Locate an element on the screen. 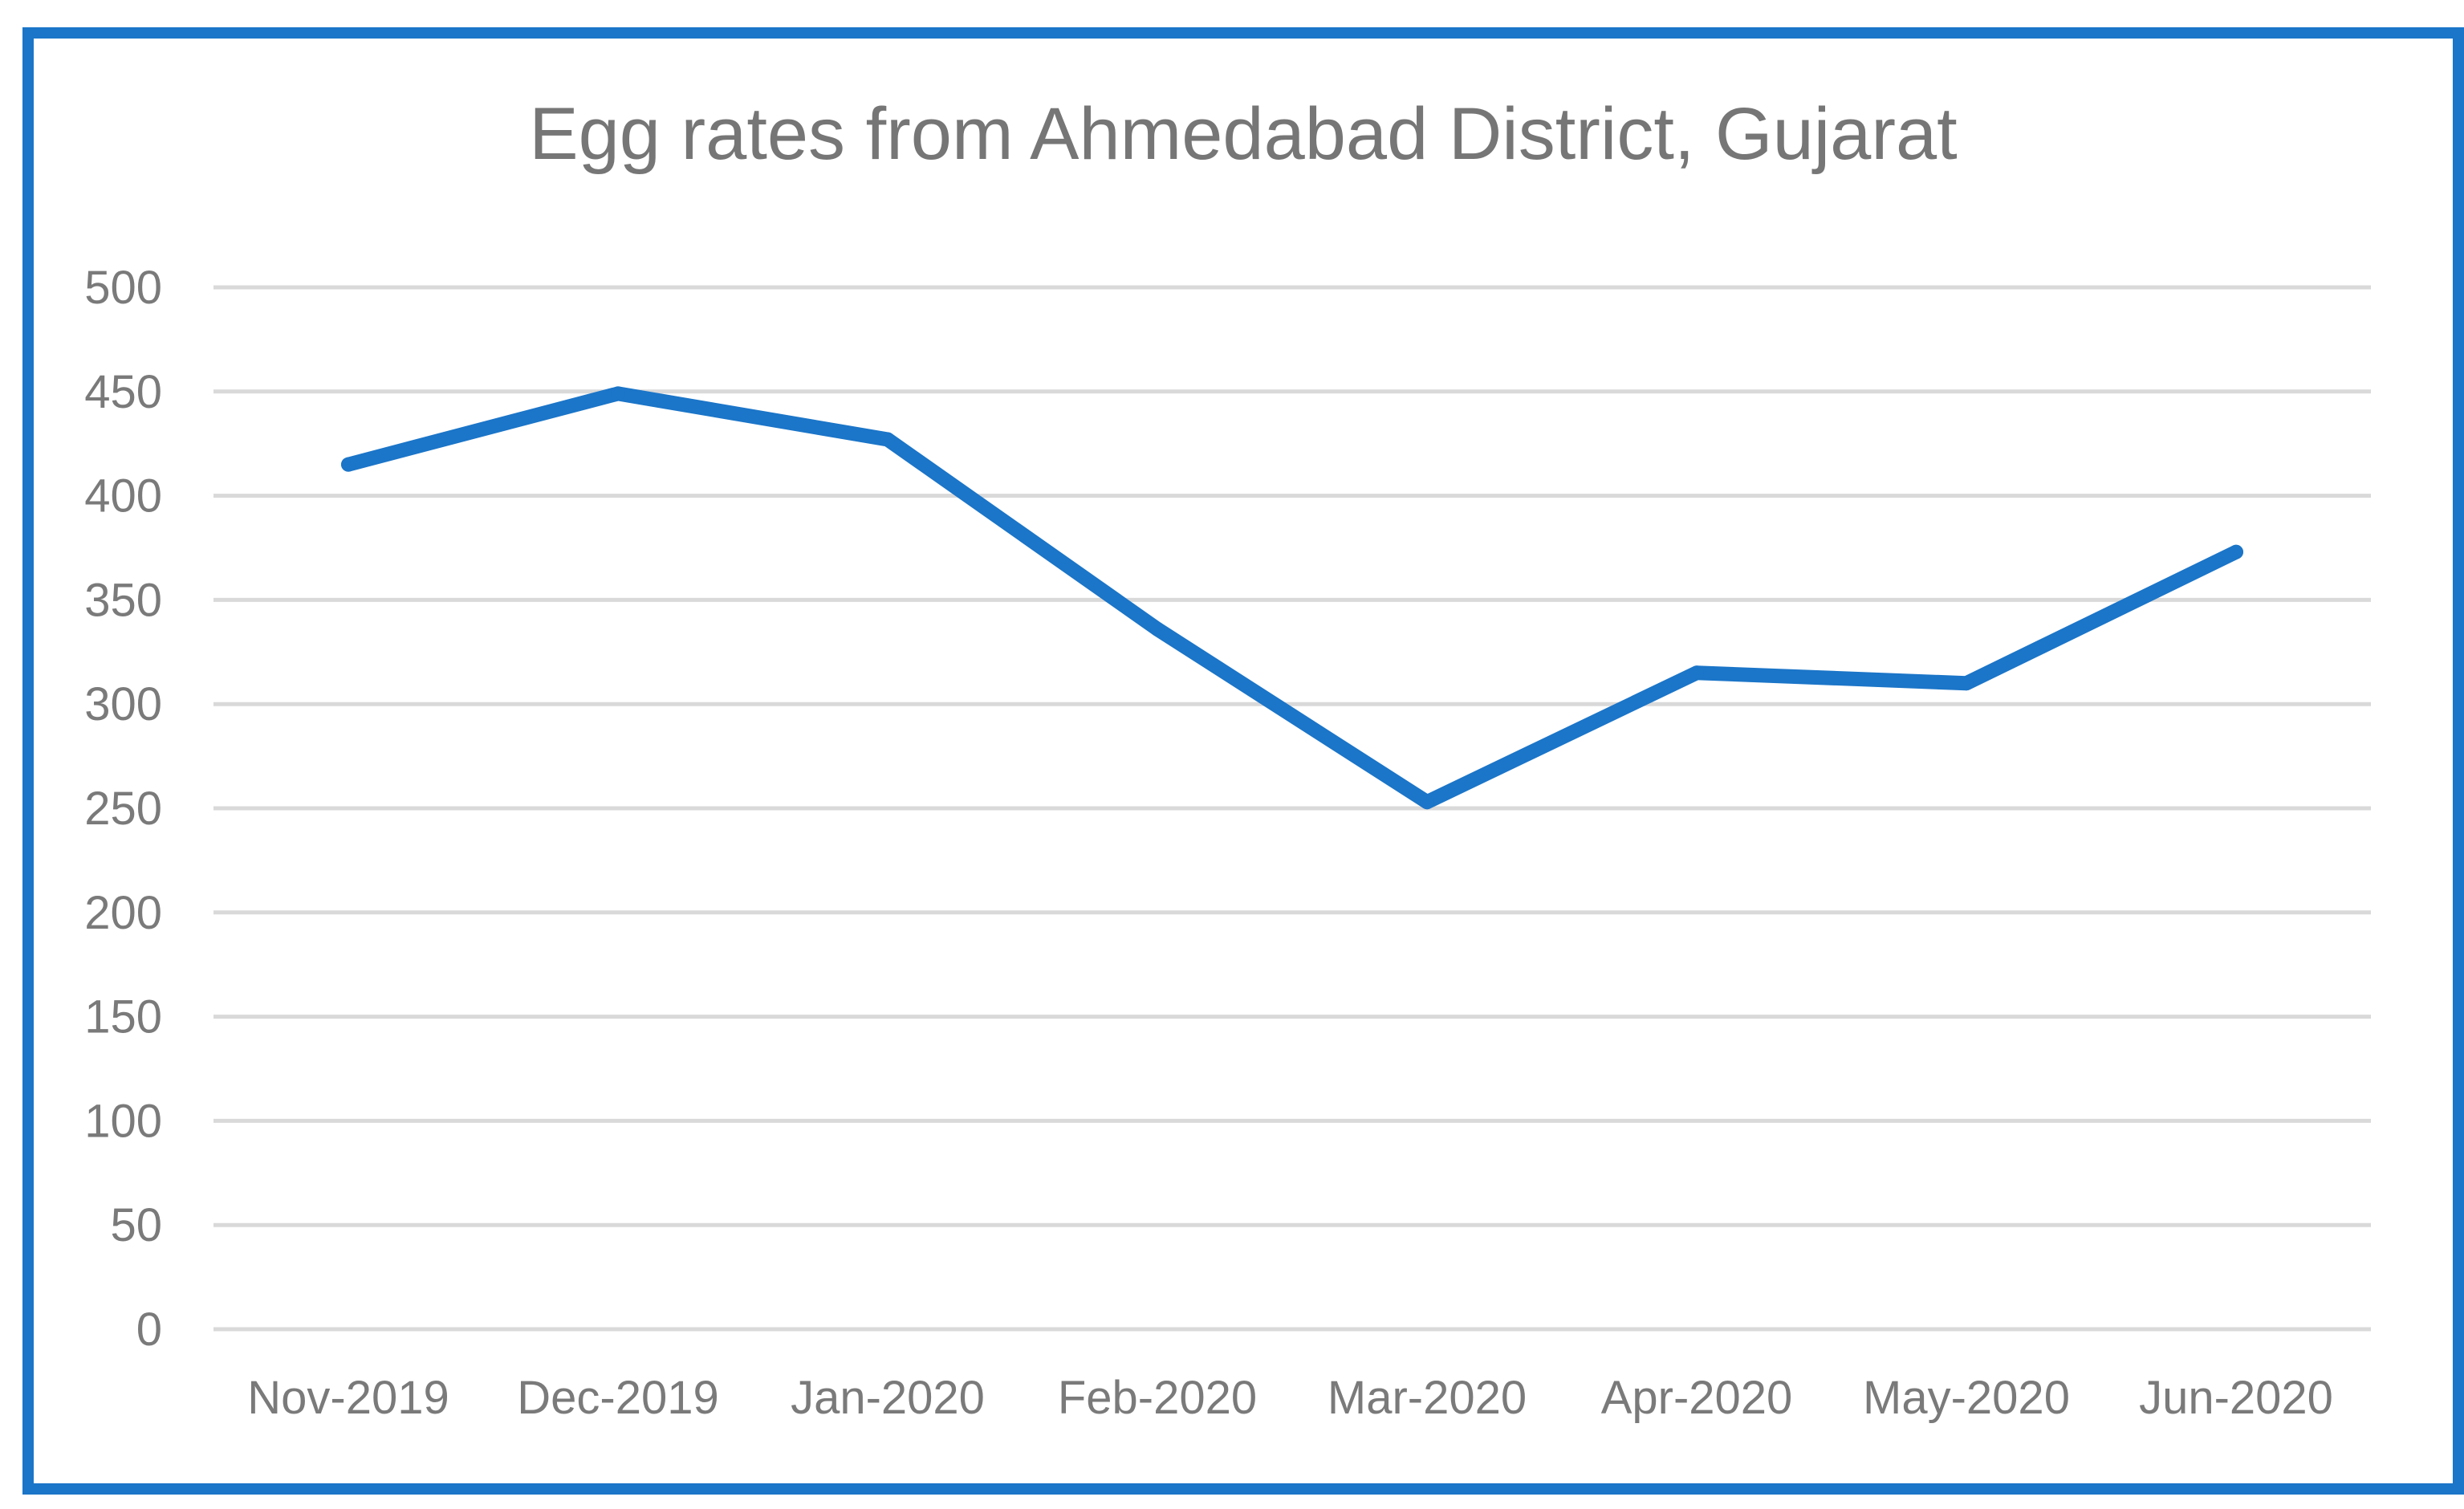 Image resolution: width=2464 pixels, height=1509 pixels. y-tick-label: 450 is located at coordinates (123, 392).